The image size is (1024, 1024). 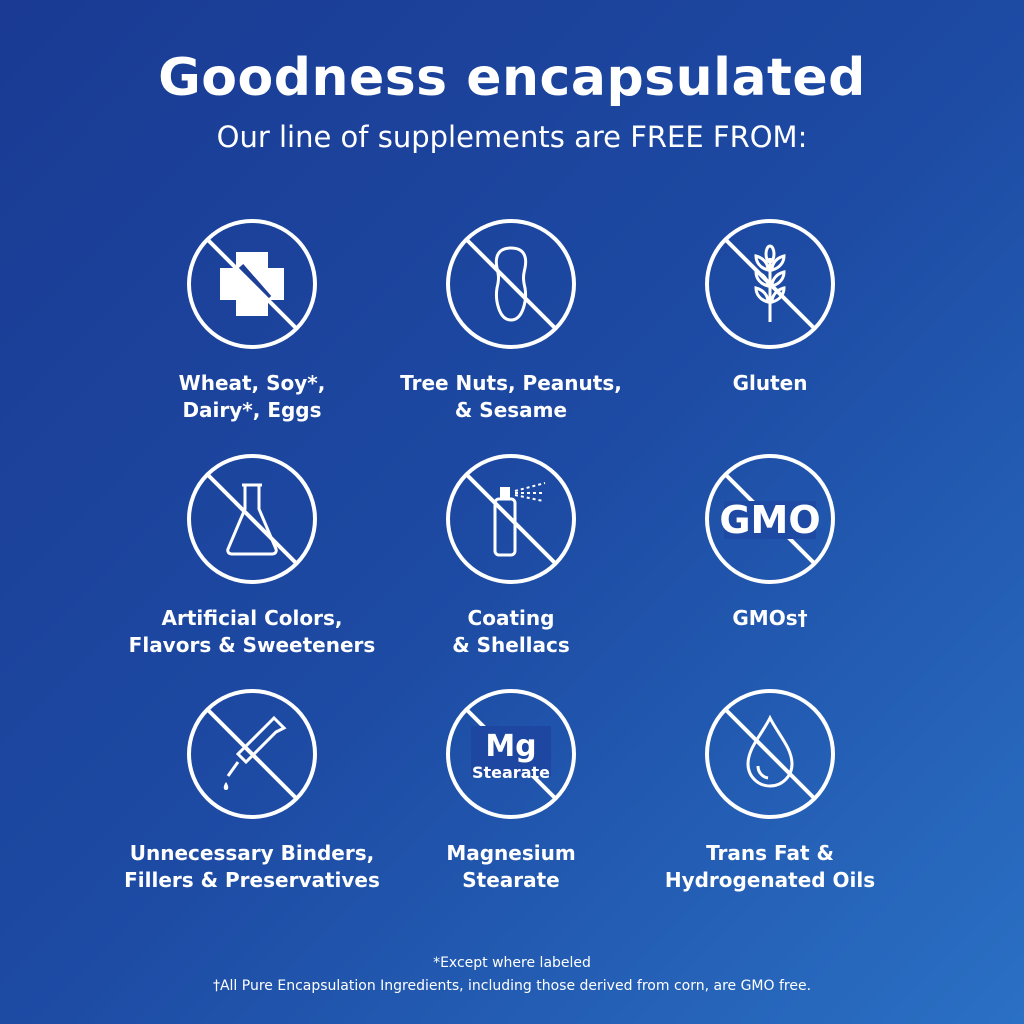 What do you see at coordinates (252, 645) in the screenshot?
I see `item-label-line2: Flavors & Sweeteners` at bounding box center [252, 645].